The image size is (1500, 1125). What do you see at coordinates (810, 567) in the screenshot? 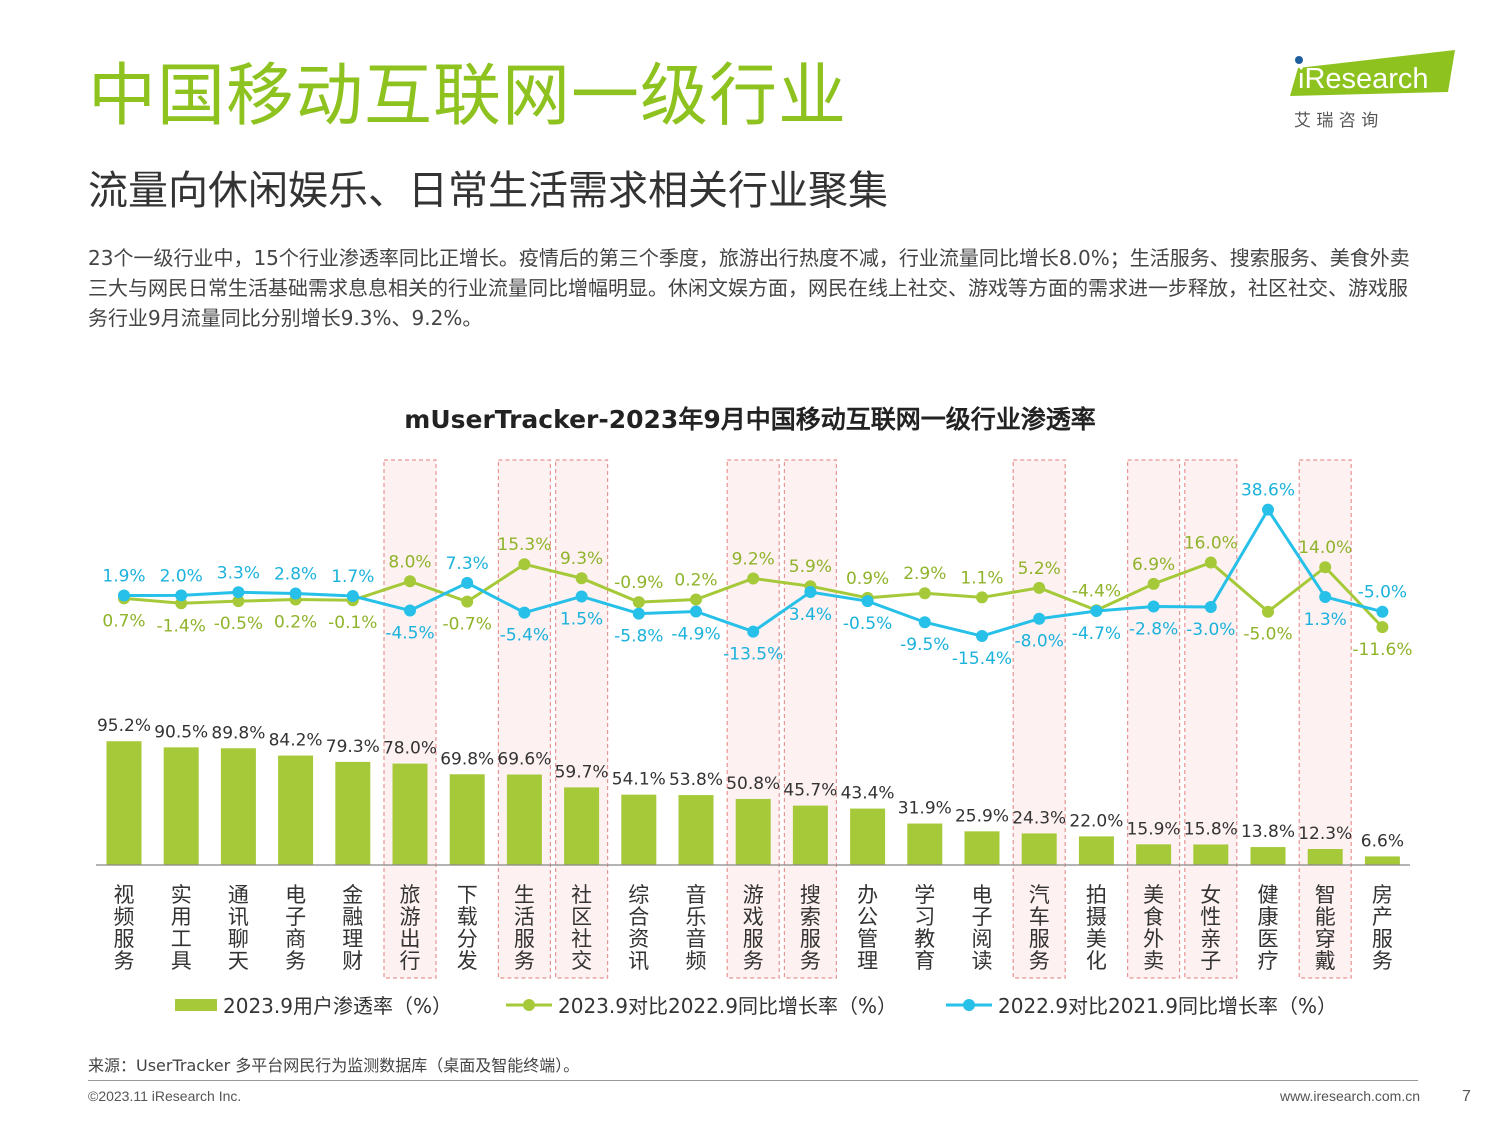
I see `growth-2023-label: 5.9%` at bounding box center [810, 567].